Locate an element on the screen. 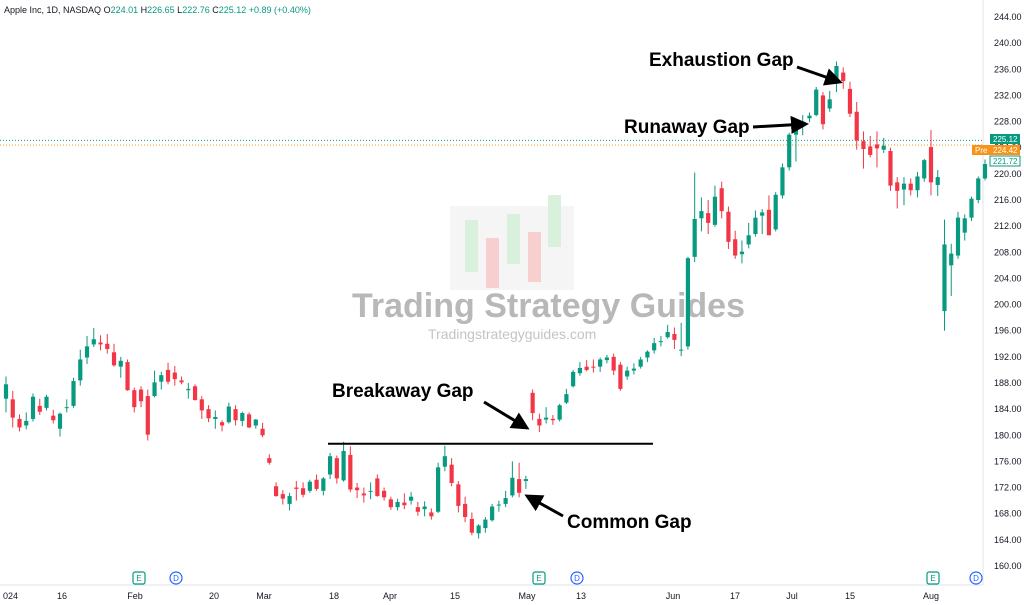 Image resolution: width=1024 pixels, height=605 pixels. x-tick-label: Jul is located at coordinates (792, 596).